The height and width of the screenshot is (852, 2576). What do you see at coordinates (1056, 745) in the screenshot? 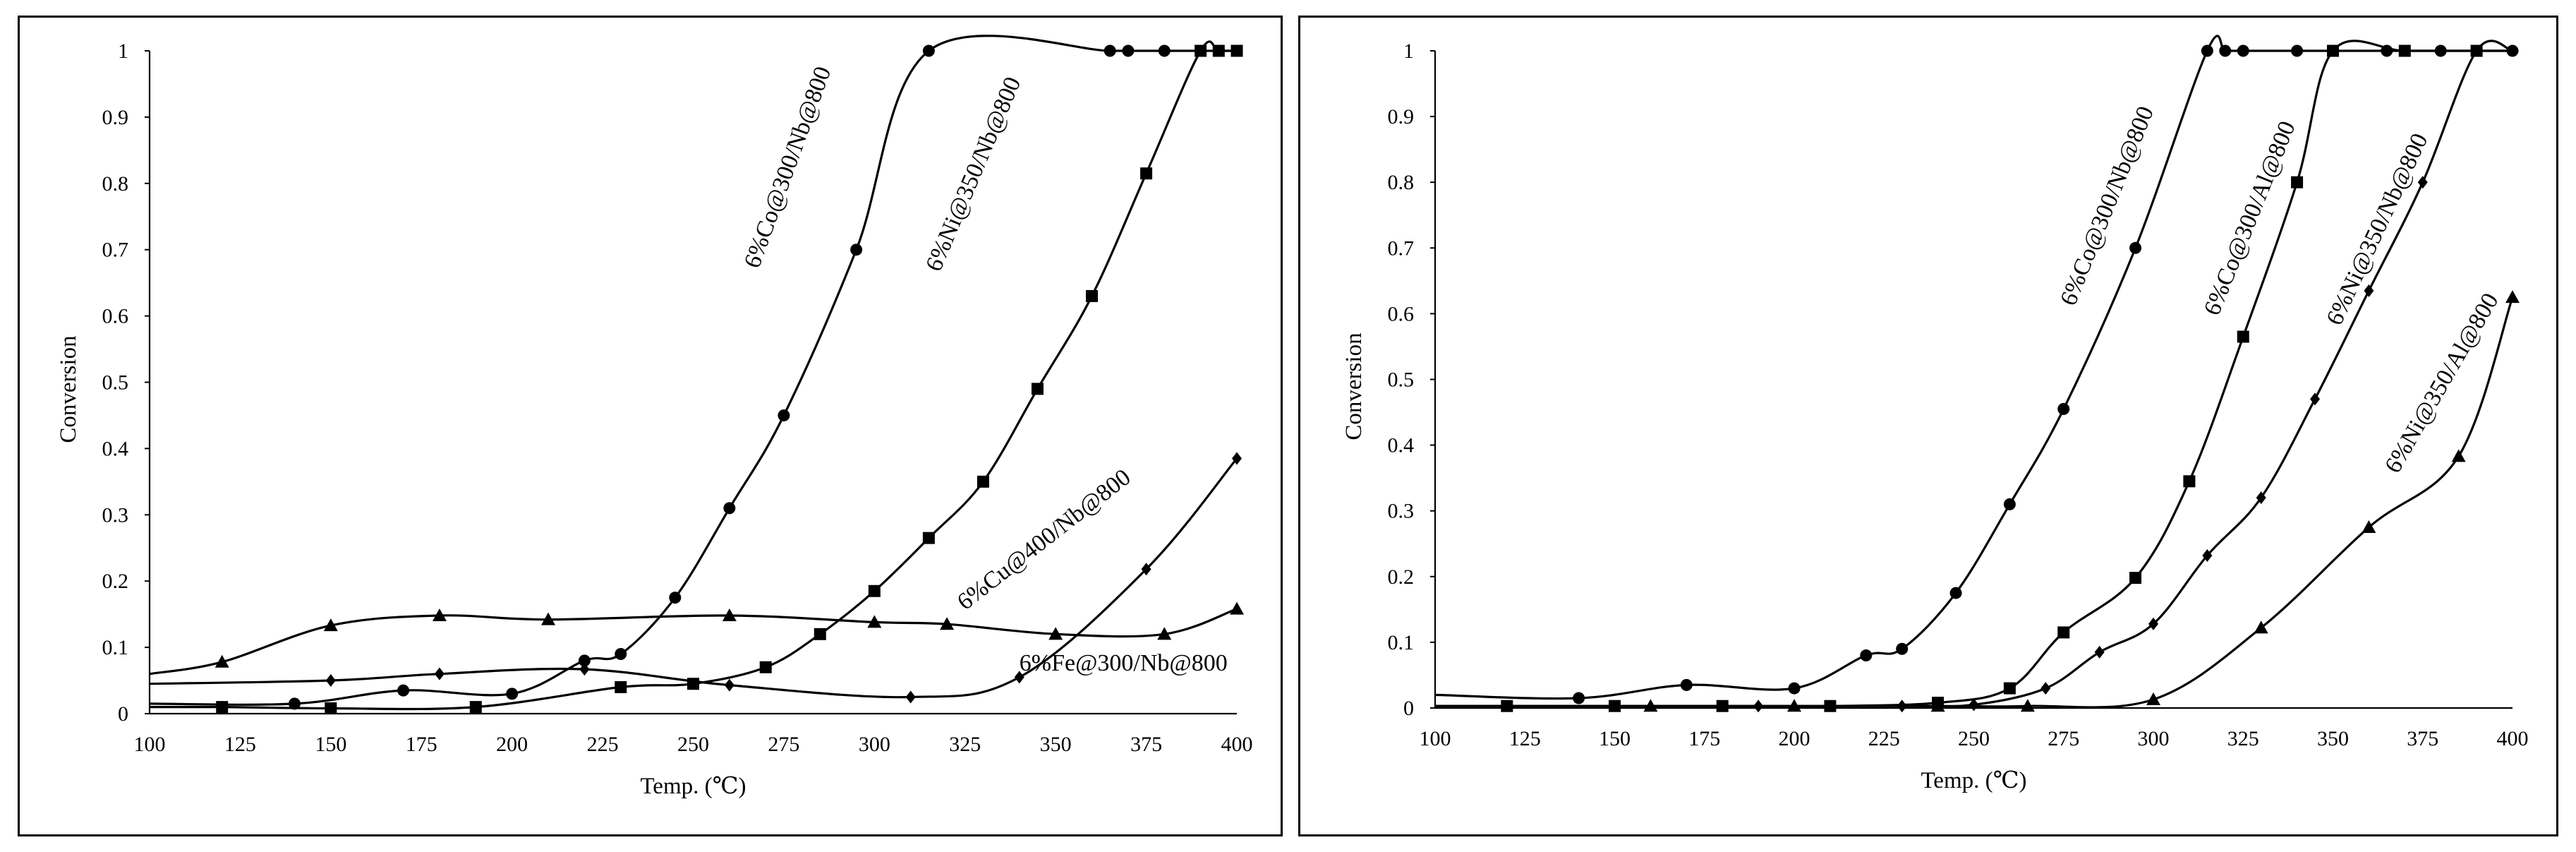
I see `x-tick-label: 350` at bounding box center [1056, 745].